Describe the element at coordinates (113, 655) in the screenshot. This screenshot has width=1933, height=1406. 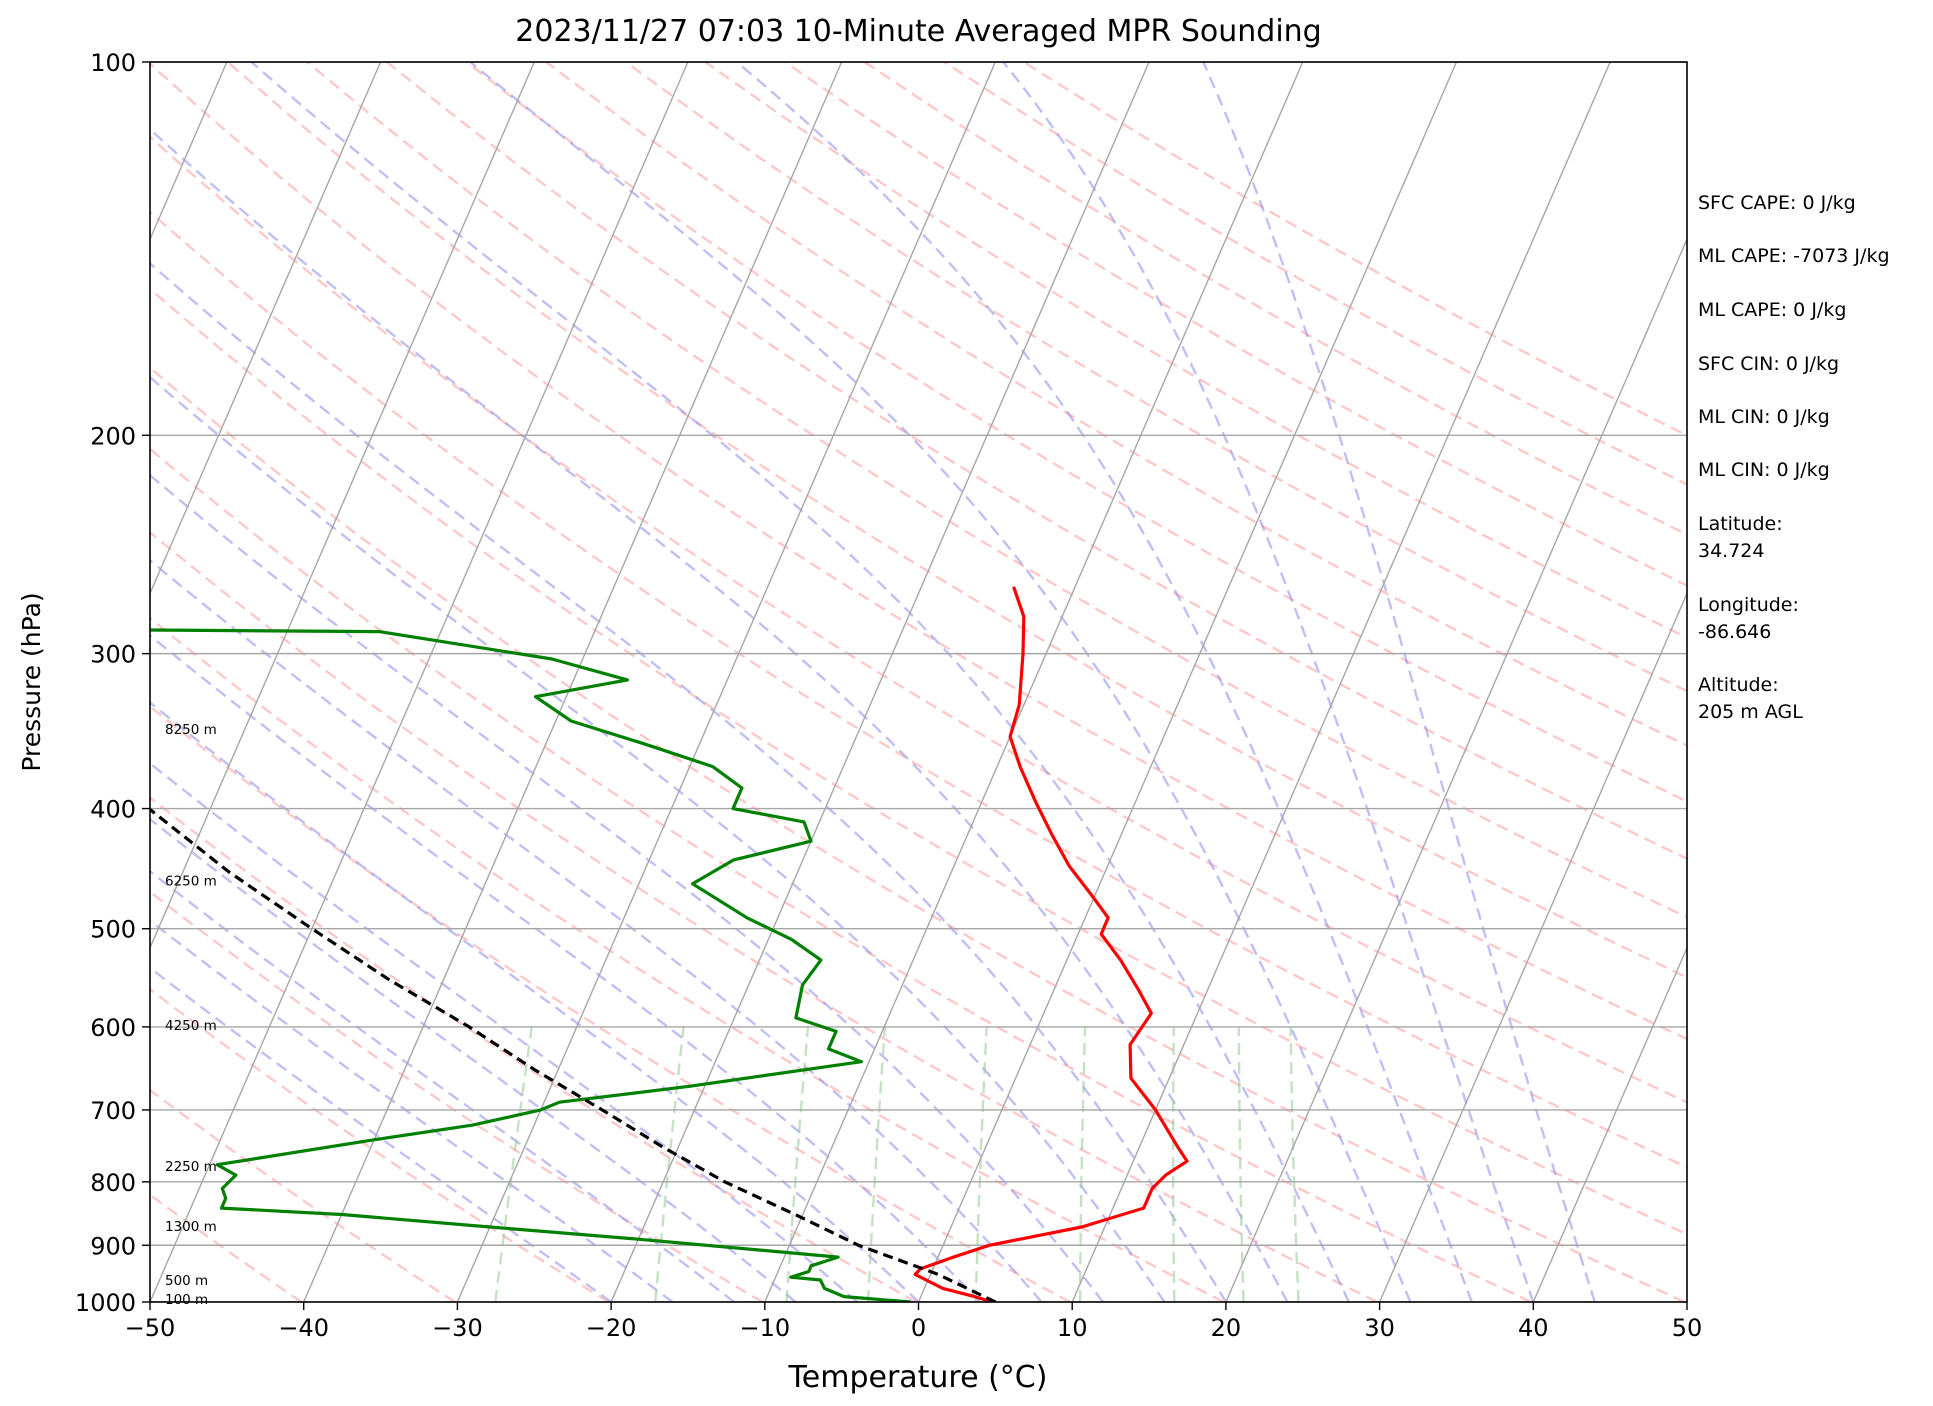
I see `y-tick-label: 300` at that location.